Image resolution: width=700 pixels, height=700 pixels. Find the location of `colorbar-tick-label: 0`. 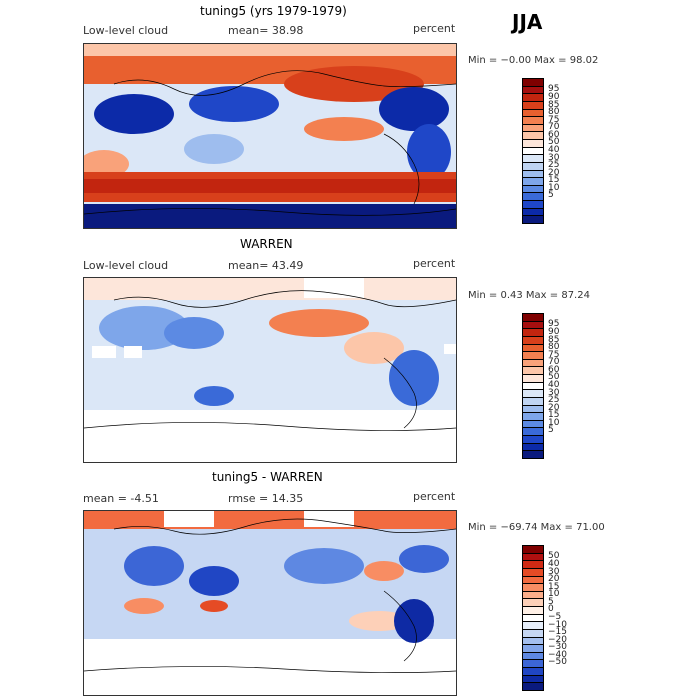

colorbar-tick-label: 0 is located at coordinates (551, 609).